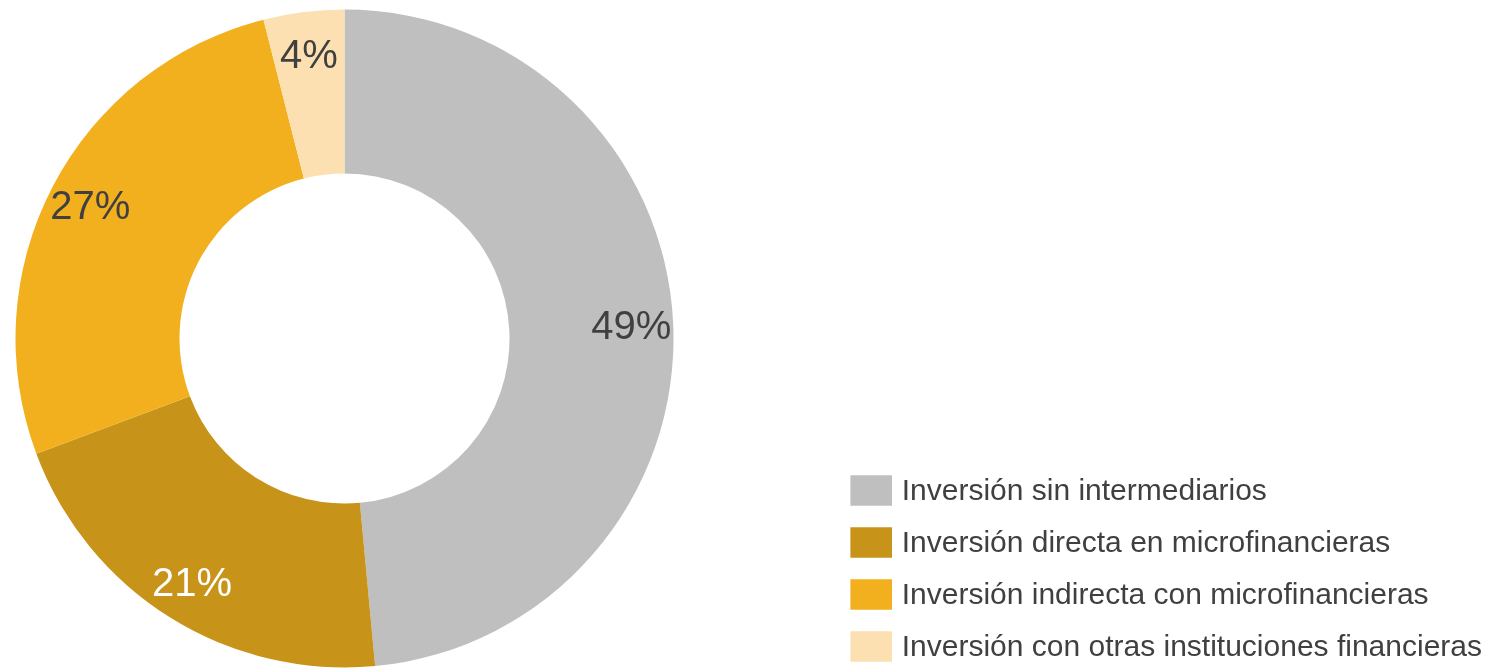 The width and height of the screenshot is (1486, 669). I want to click on data-label: 21%, so click(192, 581).